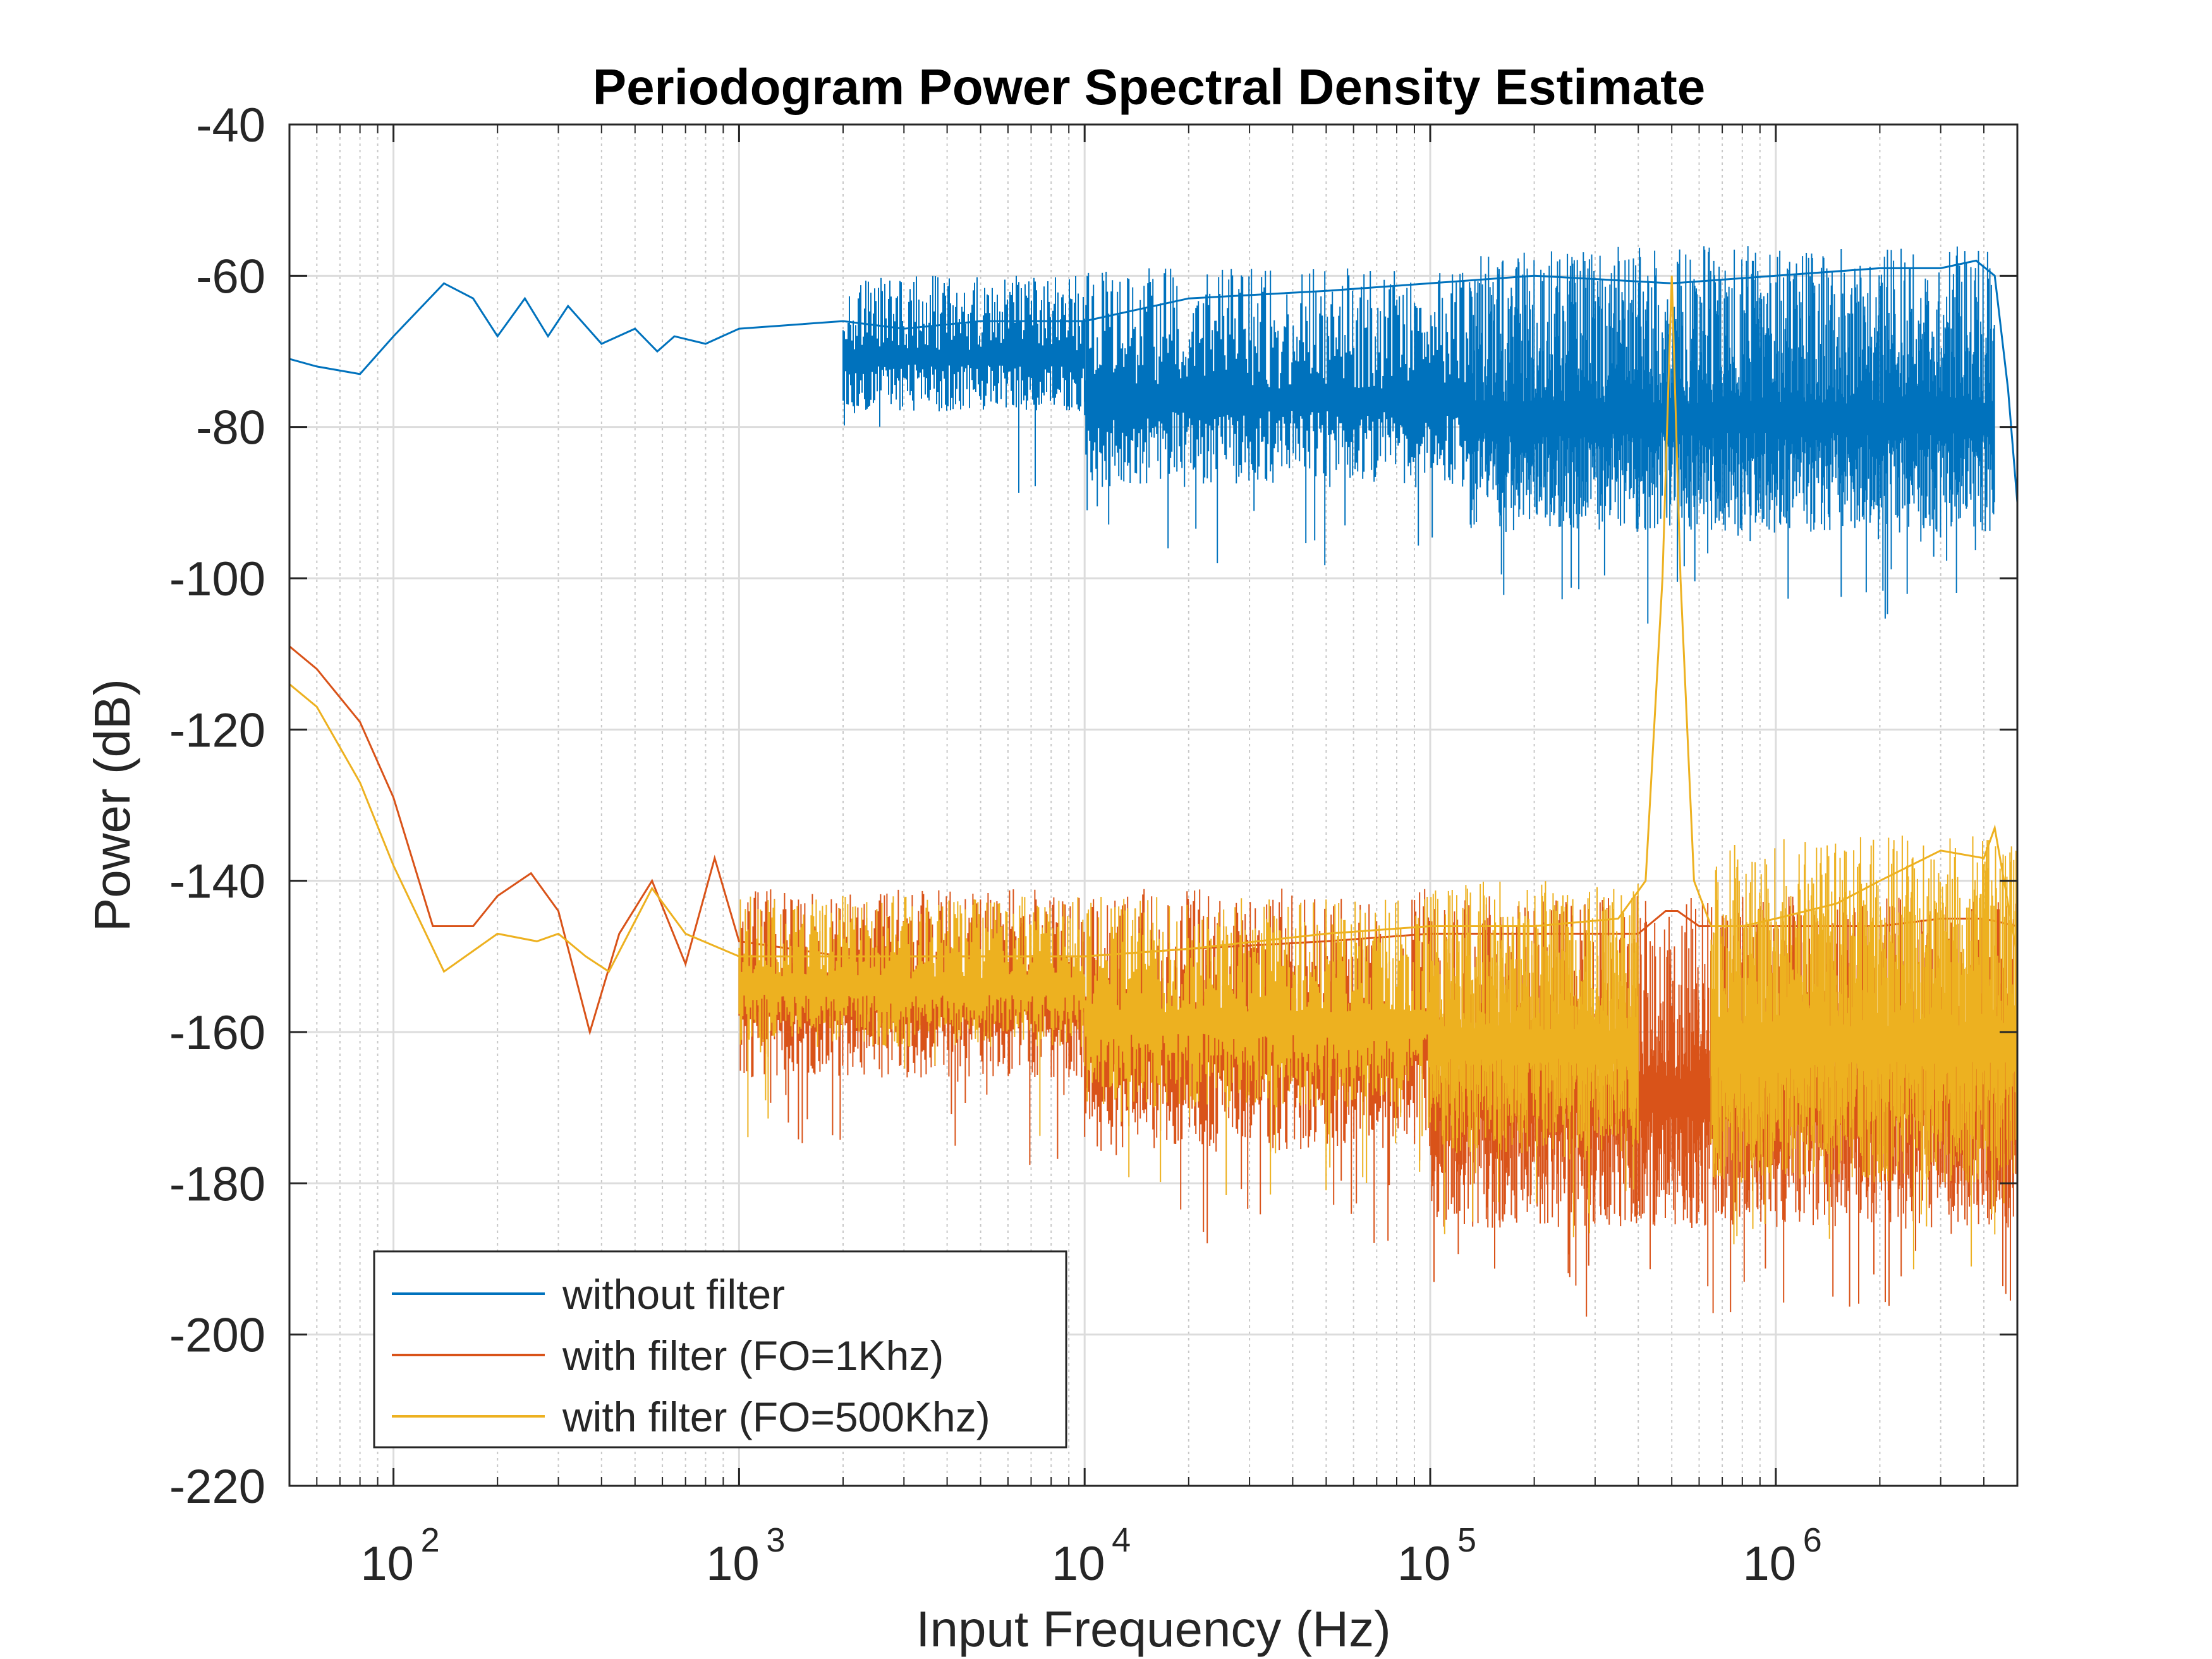  What do you see at coordinates (430, 1540) in the screenshot?
I see `x-tick-label-exponent: 2` at bounding box center [430, 1540].